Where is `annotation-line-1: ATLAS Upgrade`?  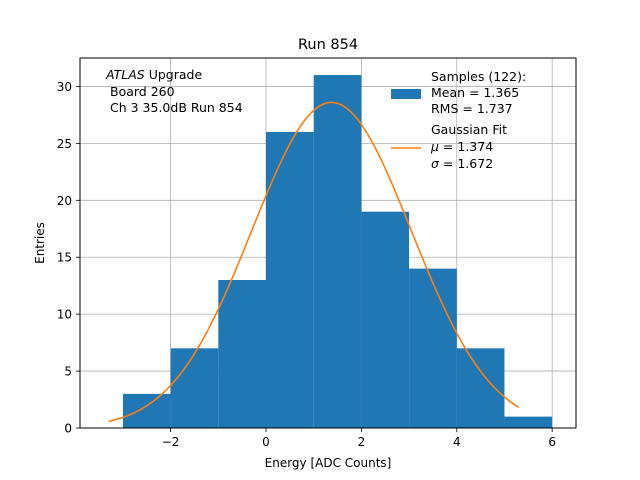 annotation-line-1: ATLAS Upgrade is located at coordinates (153, 74).